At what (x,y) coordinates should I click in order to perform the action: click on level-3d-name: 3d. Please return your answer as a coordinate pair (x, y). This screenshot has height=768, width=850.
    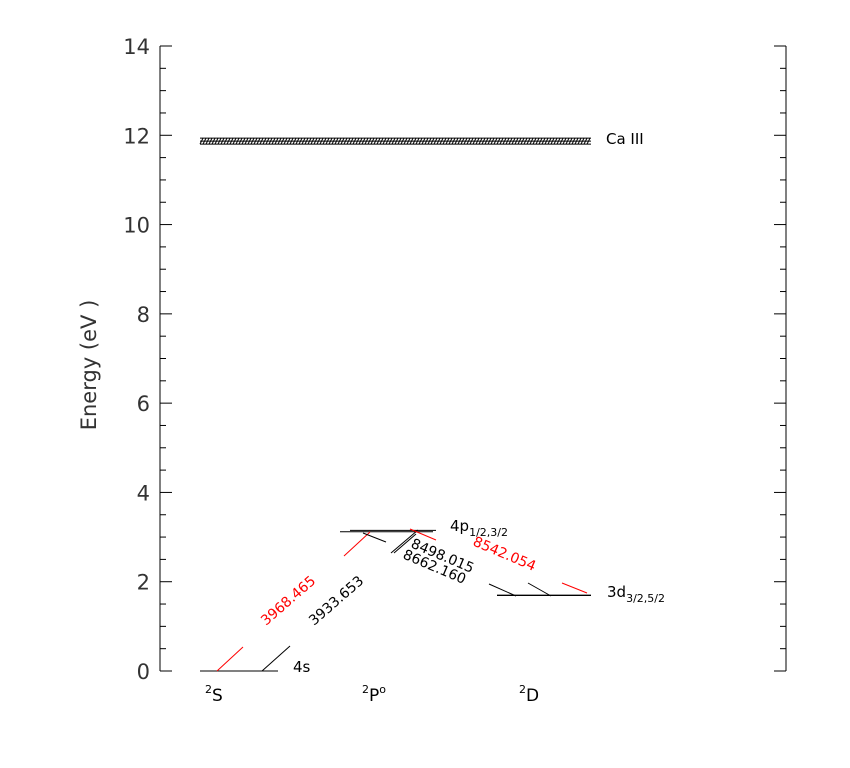
    Looking at the image, I should click on (616, 592).